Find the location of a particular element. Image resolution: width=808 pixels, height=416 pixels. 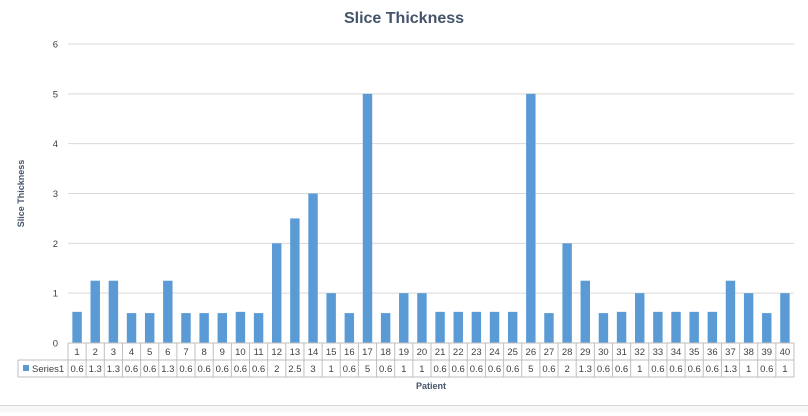

y-tick-label: 2 is located at coordinates (55, 244).